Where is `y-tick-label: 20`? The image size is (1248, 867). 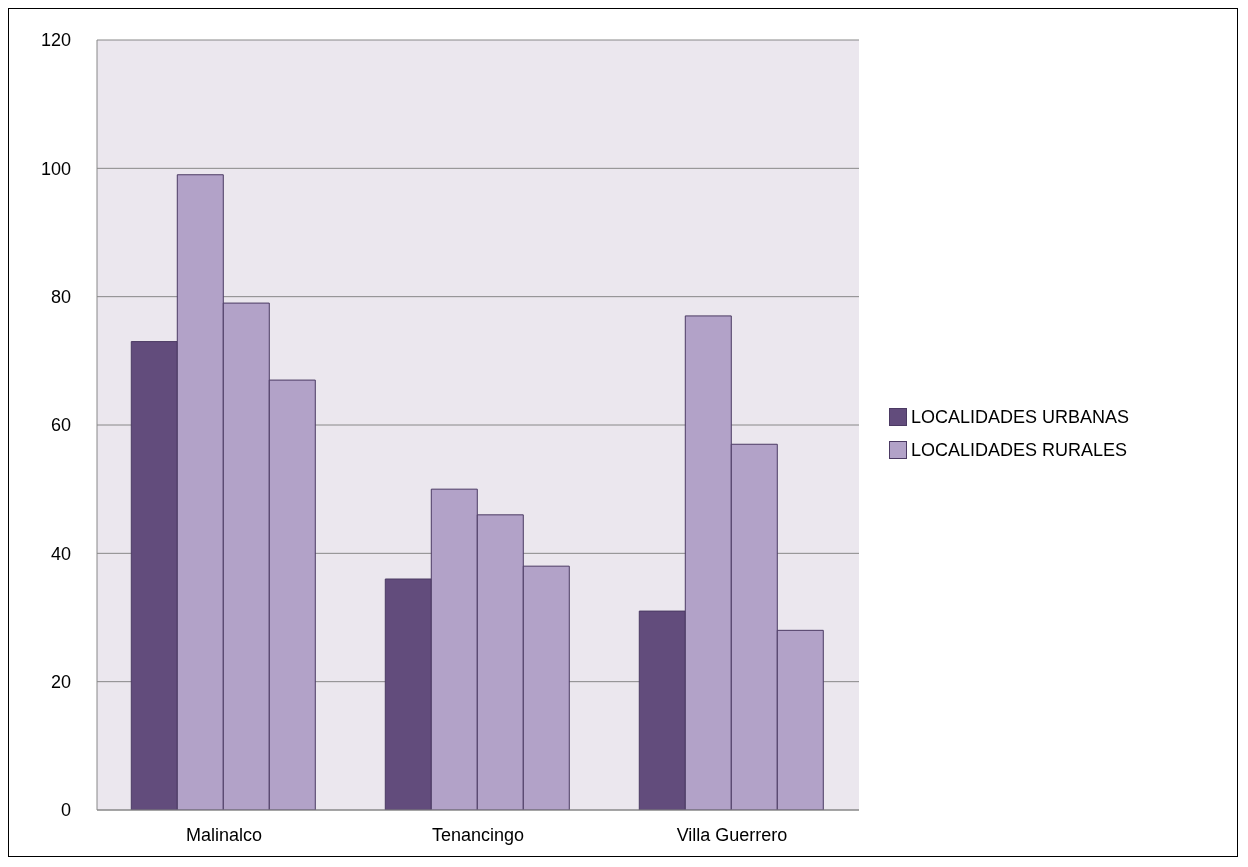 y-tick-label: 20 is located at coordinates (60, 682).